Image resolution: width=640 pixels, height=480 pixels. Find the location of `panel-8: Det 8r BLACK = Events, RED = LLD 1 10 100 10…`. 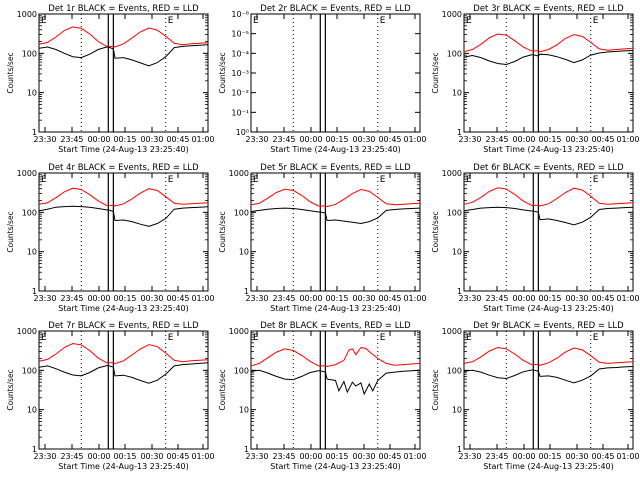

panel-8: Det 8r BLACK = Events, RED = LLD 1 10 100 10… is located at coordinates (322, 396).